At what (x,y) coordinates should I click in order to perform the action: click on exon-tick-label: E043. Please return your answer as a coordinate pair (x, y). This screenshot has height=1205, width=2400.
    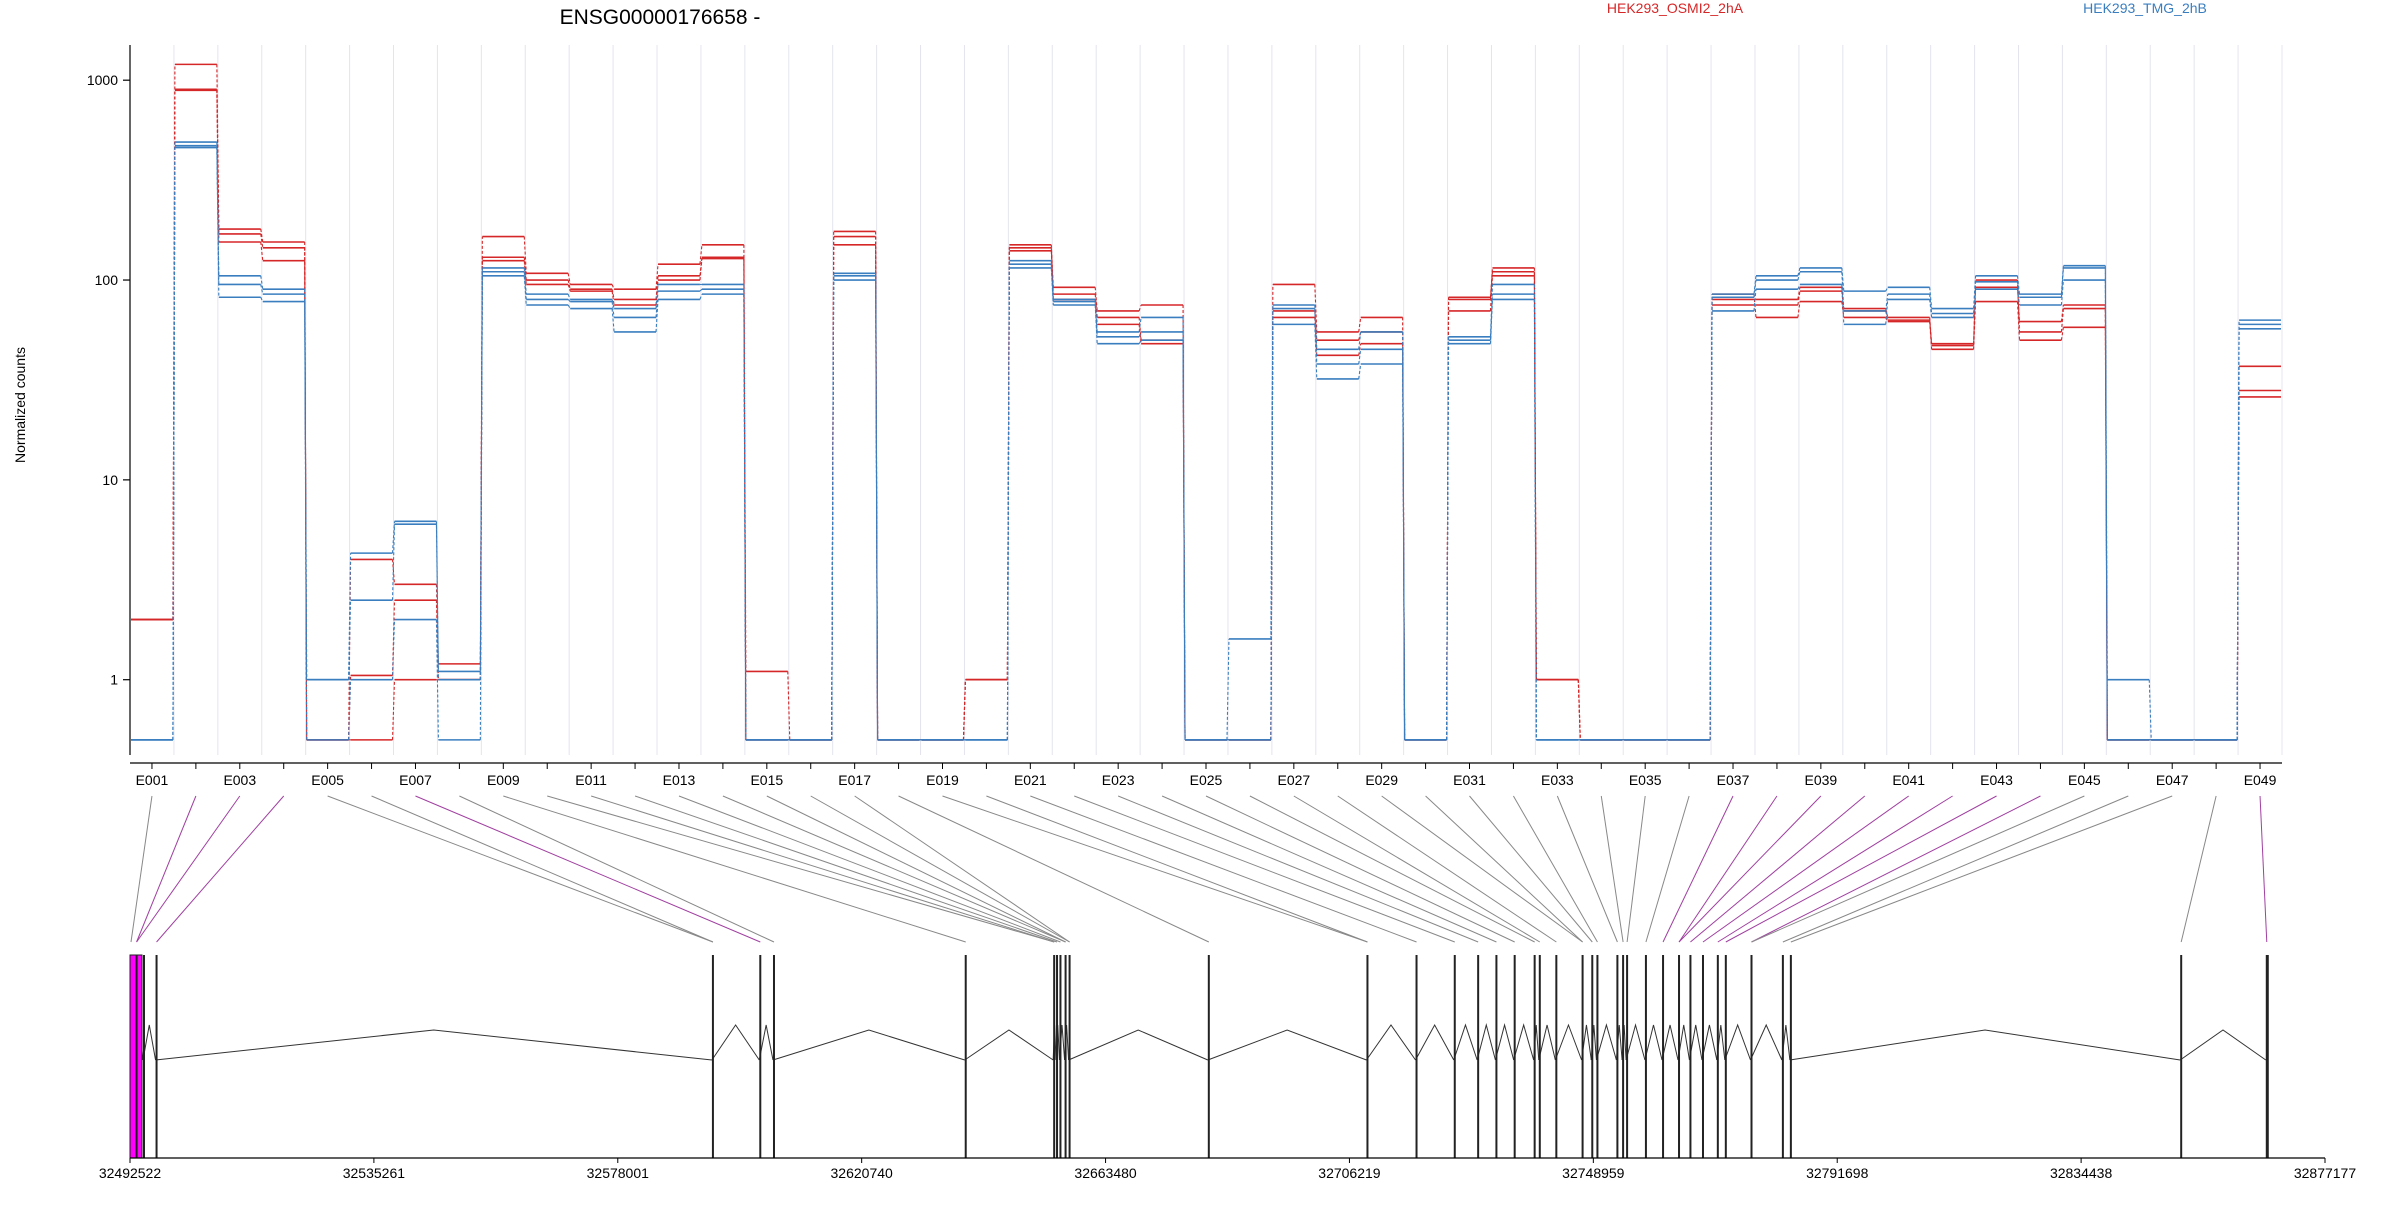
    Looking at the image, I should click on (1996, 780).